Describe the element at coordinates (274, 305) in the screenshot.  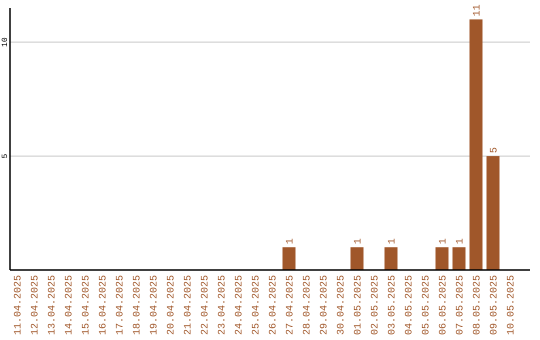
I see `x-tick-label: 26.04.2025` at that location.